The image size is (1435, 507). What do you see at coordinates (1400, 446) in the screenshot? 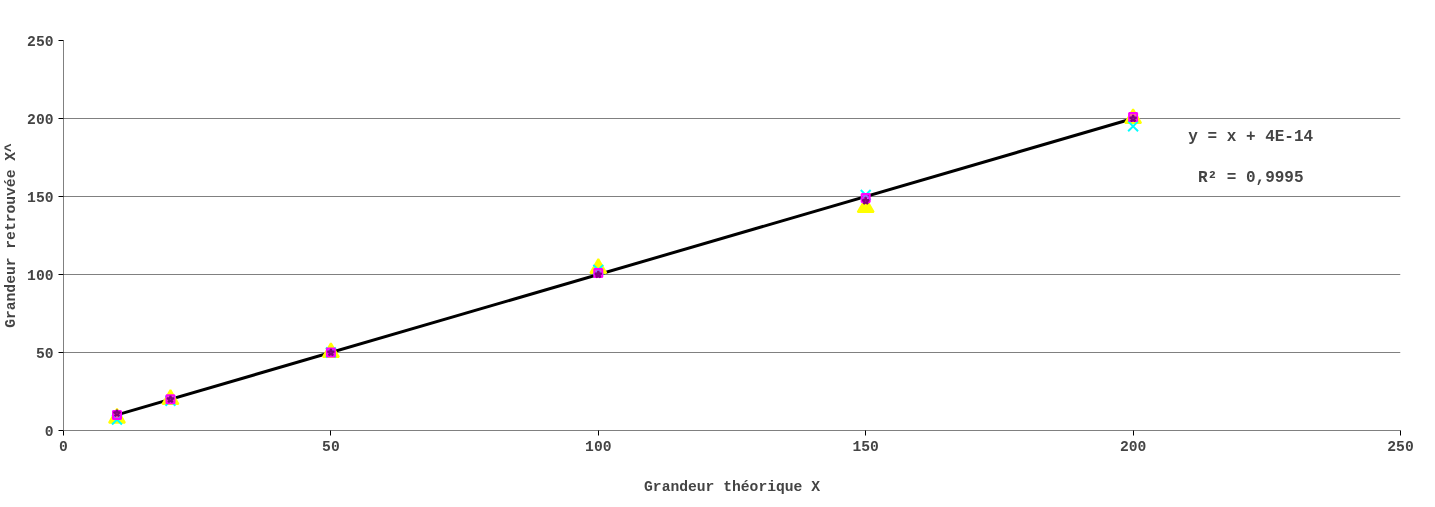
I see `x-tick-label: 250` at bounding box center [1400, 446].